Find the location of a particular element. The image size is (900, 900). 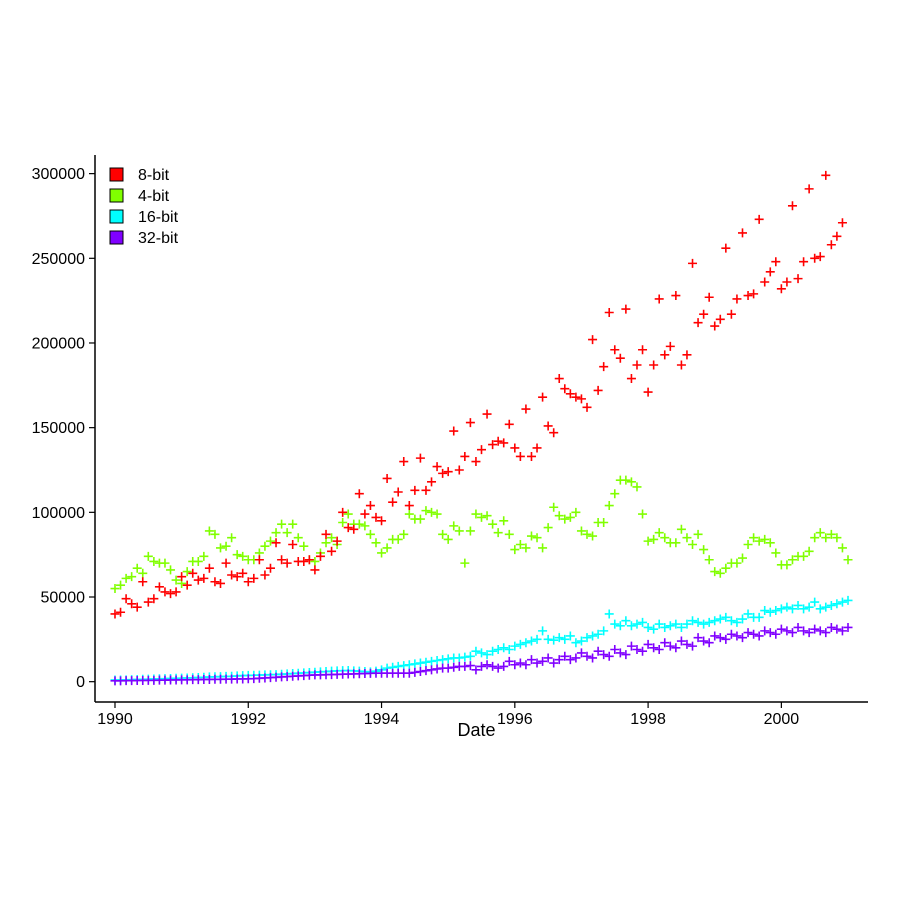

y-tick-label: 200000 is located at coordinates (58, 343).